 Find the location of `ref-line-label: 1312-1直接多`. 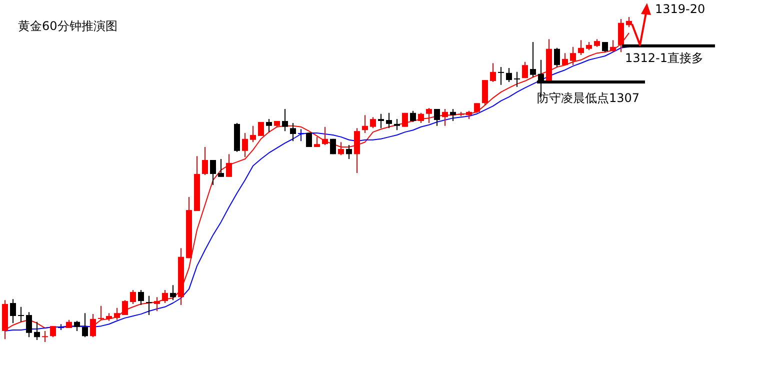

ref-line-label: 1312-1直接多 is located at coordinates (664, 58).